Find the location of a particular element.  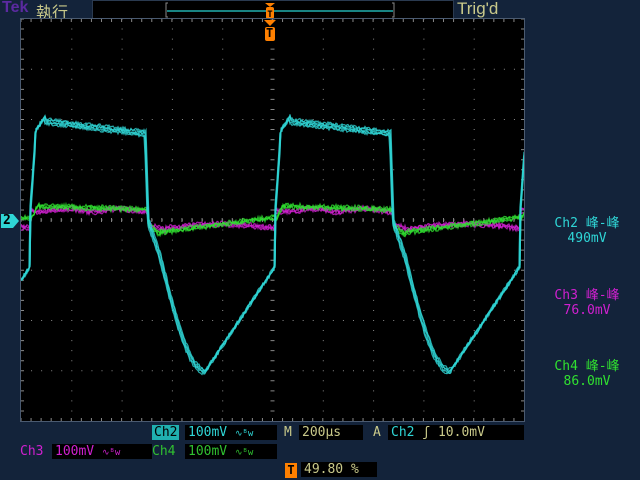

trigger-time-marker: T is located at coordinates (270, 33).